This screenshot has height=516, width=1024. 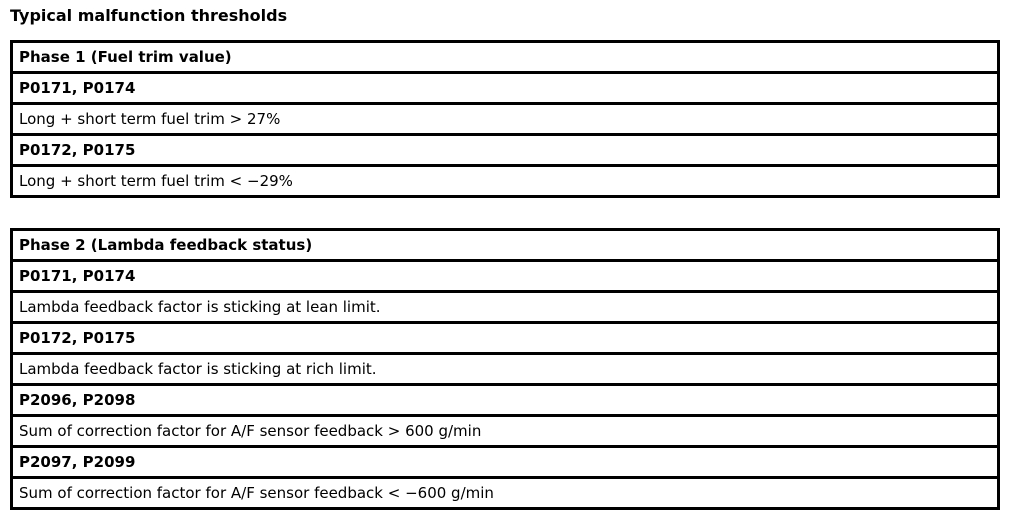 What do you see at coordinates (505, 460) in the screenshot?
I see `code-row: P2097, P2099` at bounding box center [505, 460].